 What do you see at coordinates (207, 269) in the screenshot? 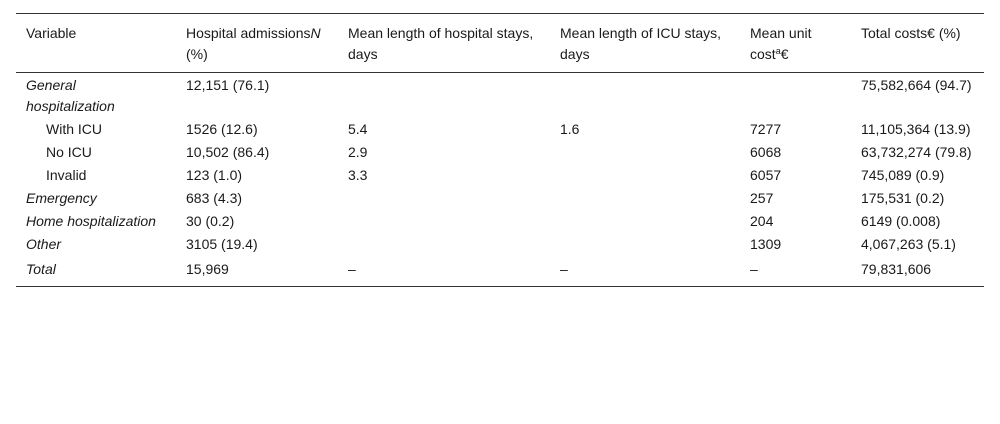
I see `cell-admissions: 15,969` at bounding box center [207, 269].